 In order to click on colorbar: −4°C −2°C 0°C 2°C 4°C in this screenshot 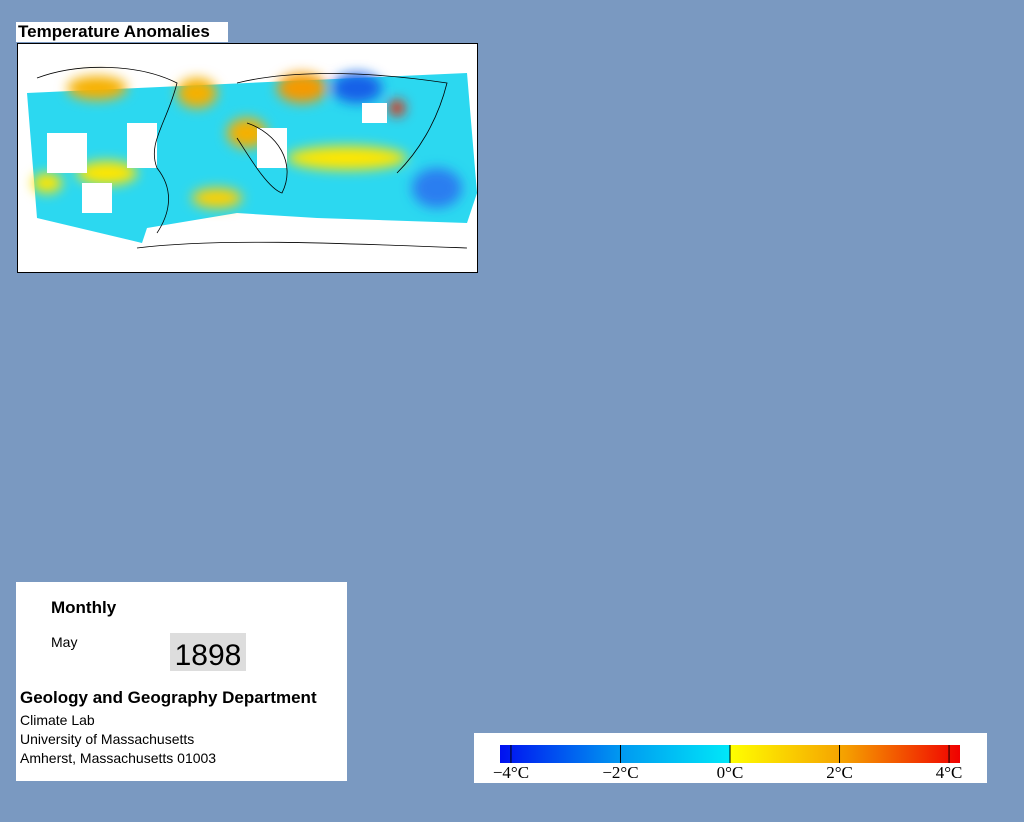, I will do `click(730, 758)`.